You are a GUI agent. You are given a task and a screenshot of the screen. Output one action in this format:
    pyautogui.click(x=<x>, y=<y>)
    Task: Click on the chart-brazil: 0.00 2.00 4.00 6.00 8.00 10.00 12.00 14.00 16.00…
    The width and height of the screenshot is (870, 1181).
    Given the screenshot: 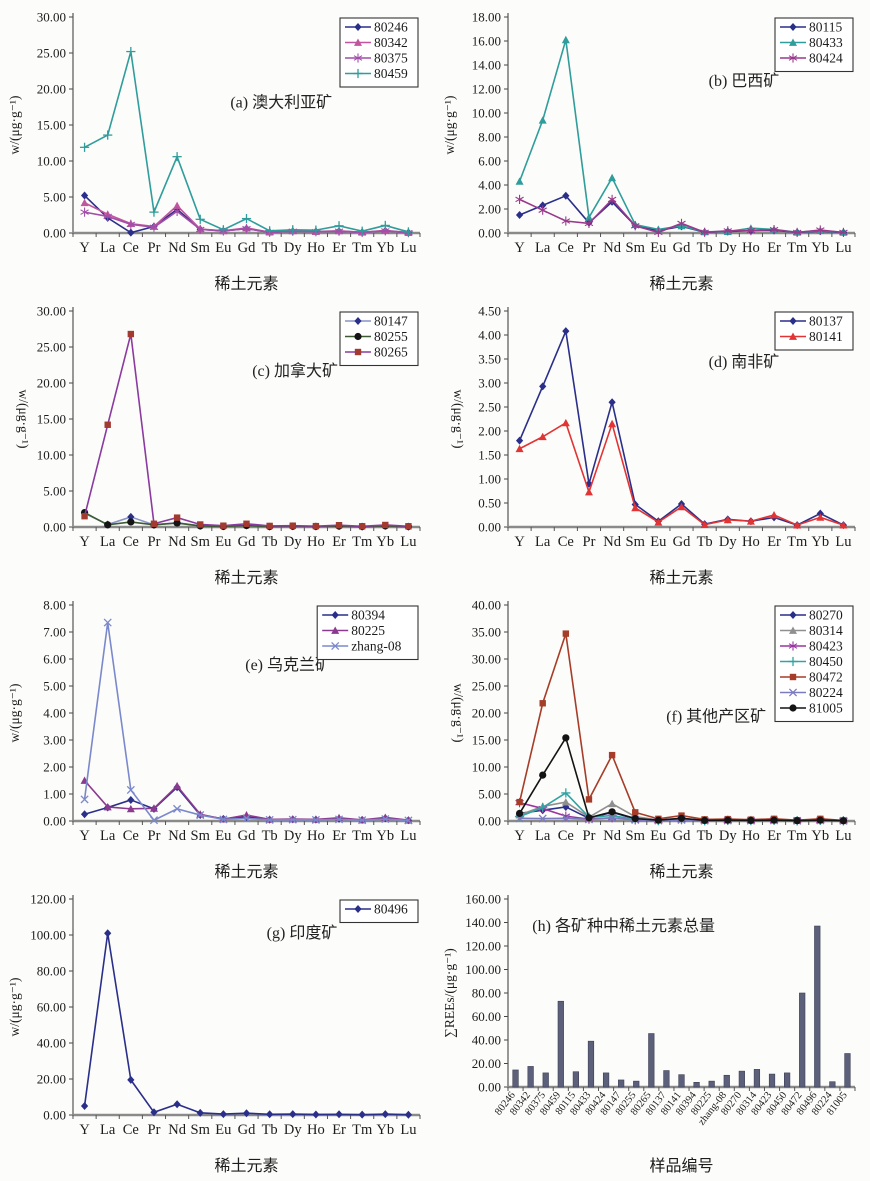 What is the action you would take?
    pyautogui.click(x=652, y=149)
    